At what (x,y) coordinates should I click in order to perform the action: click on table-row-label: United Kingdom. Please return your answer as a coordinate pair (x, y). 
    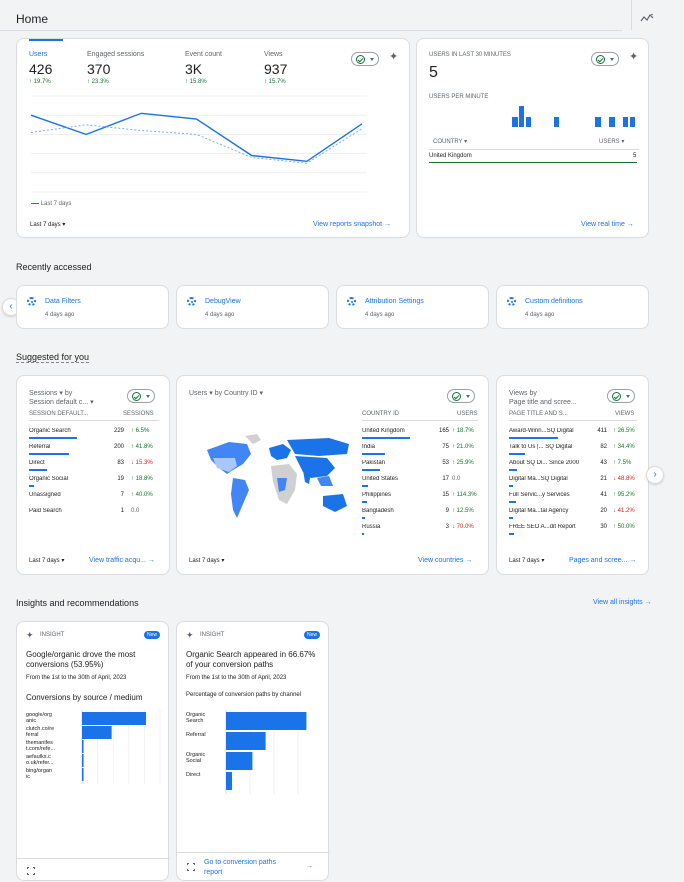
    Looking at the image, I should click on (383, 431).